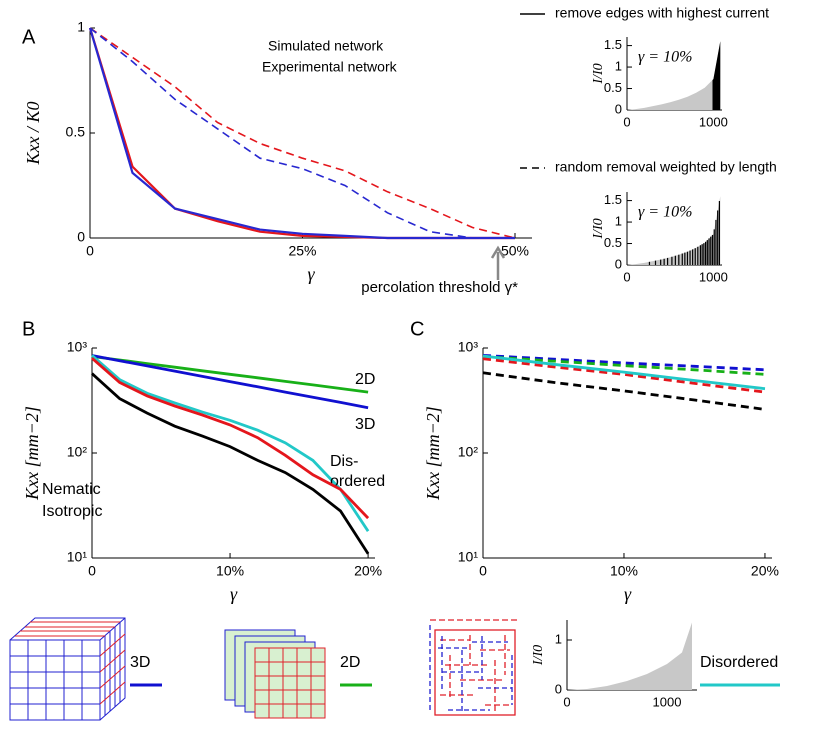 The height and width of the screenshot is (731, 817). What do you see at coordinates (739, 662) in the screenshot?
I see `schematic-label: Disordered` at bounding box center [739, 662].